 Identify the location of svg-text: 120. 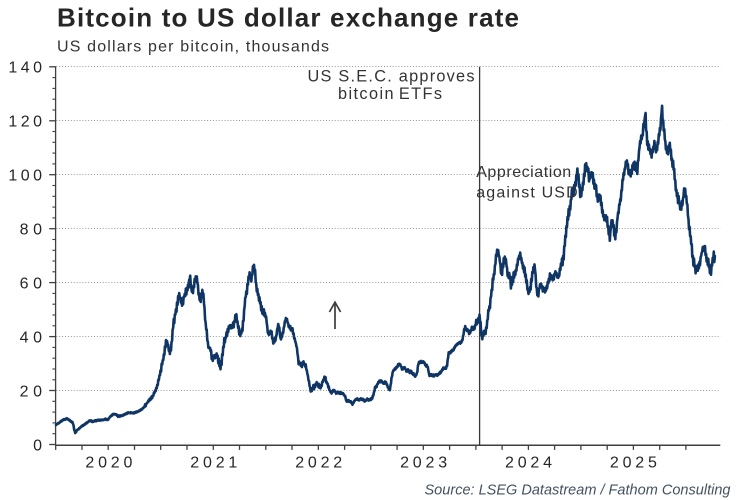
(25, 122).